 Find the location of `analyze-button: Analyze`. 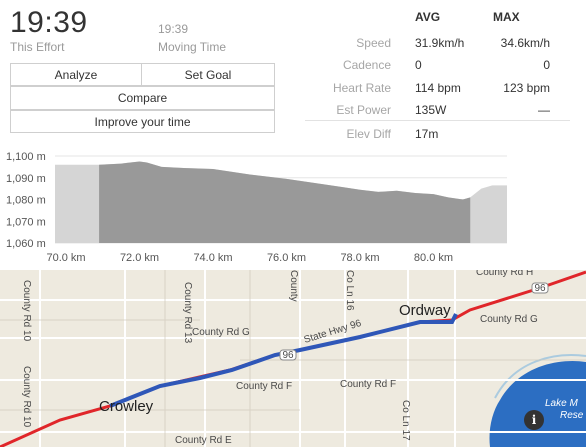

analyze-button: Analyze is located at coordinates (76, 74).